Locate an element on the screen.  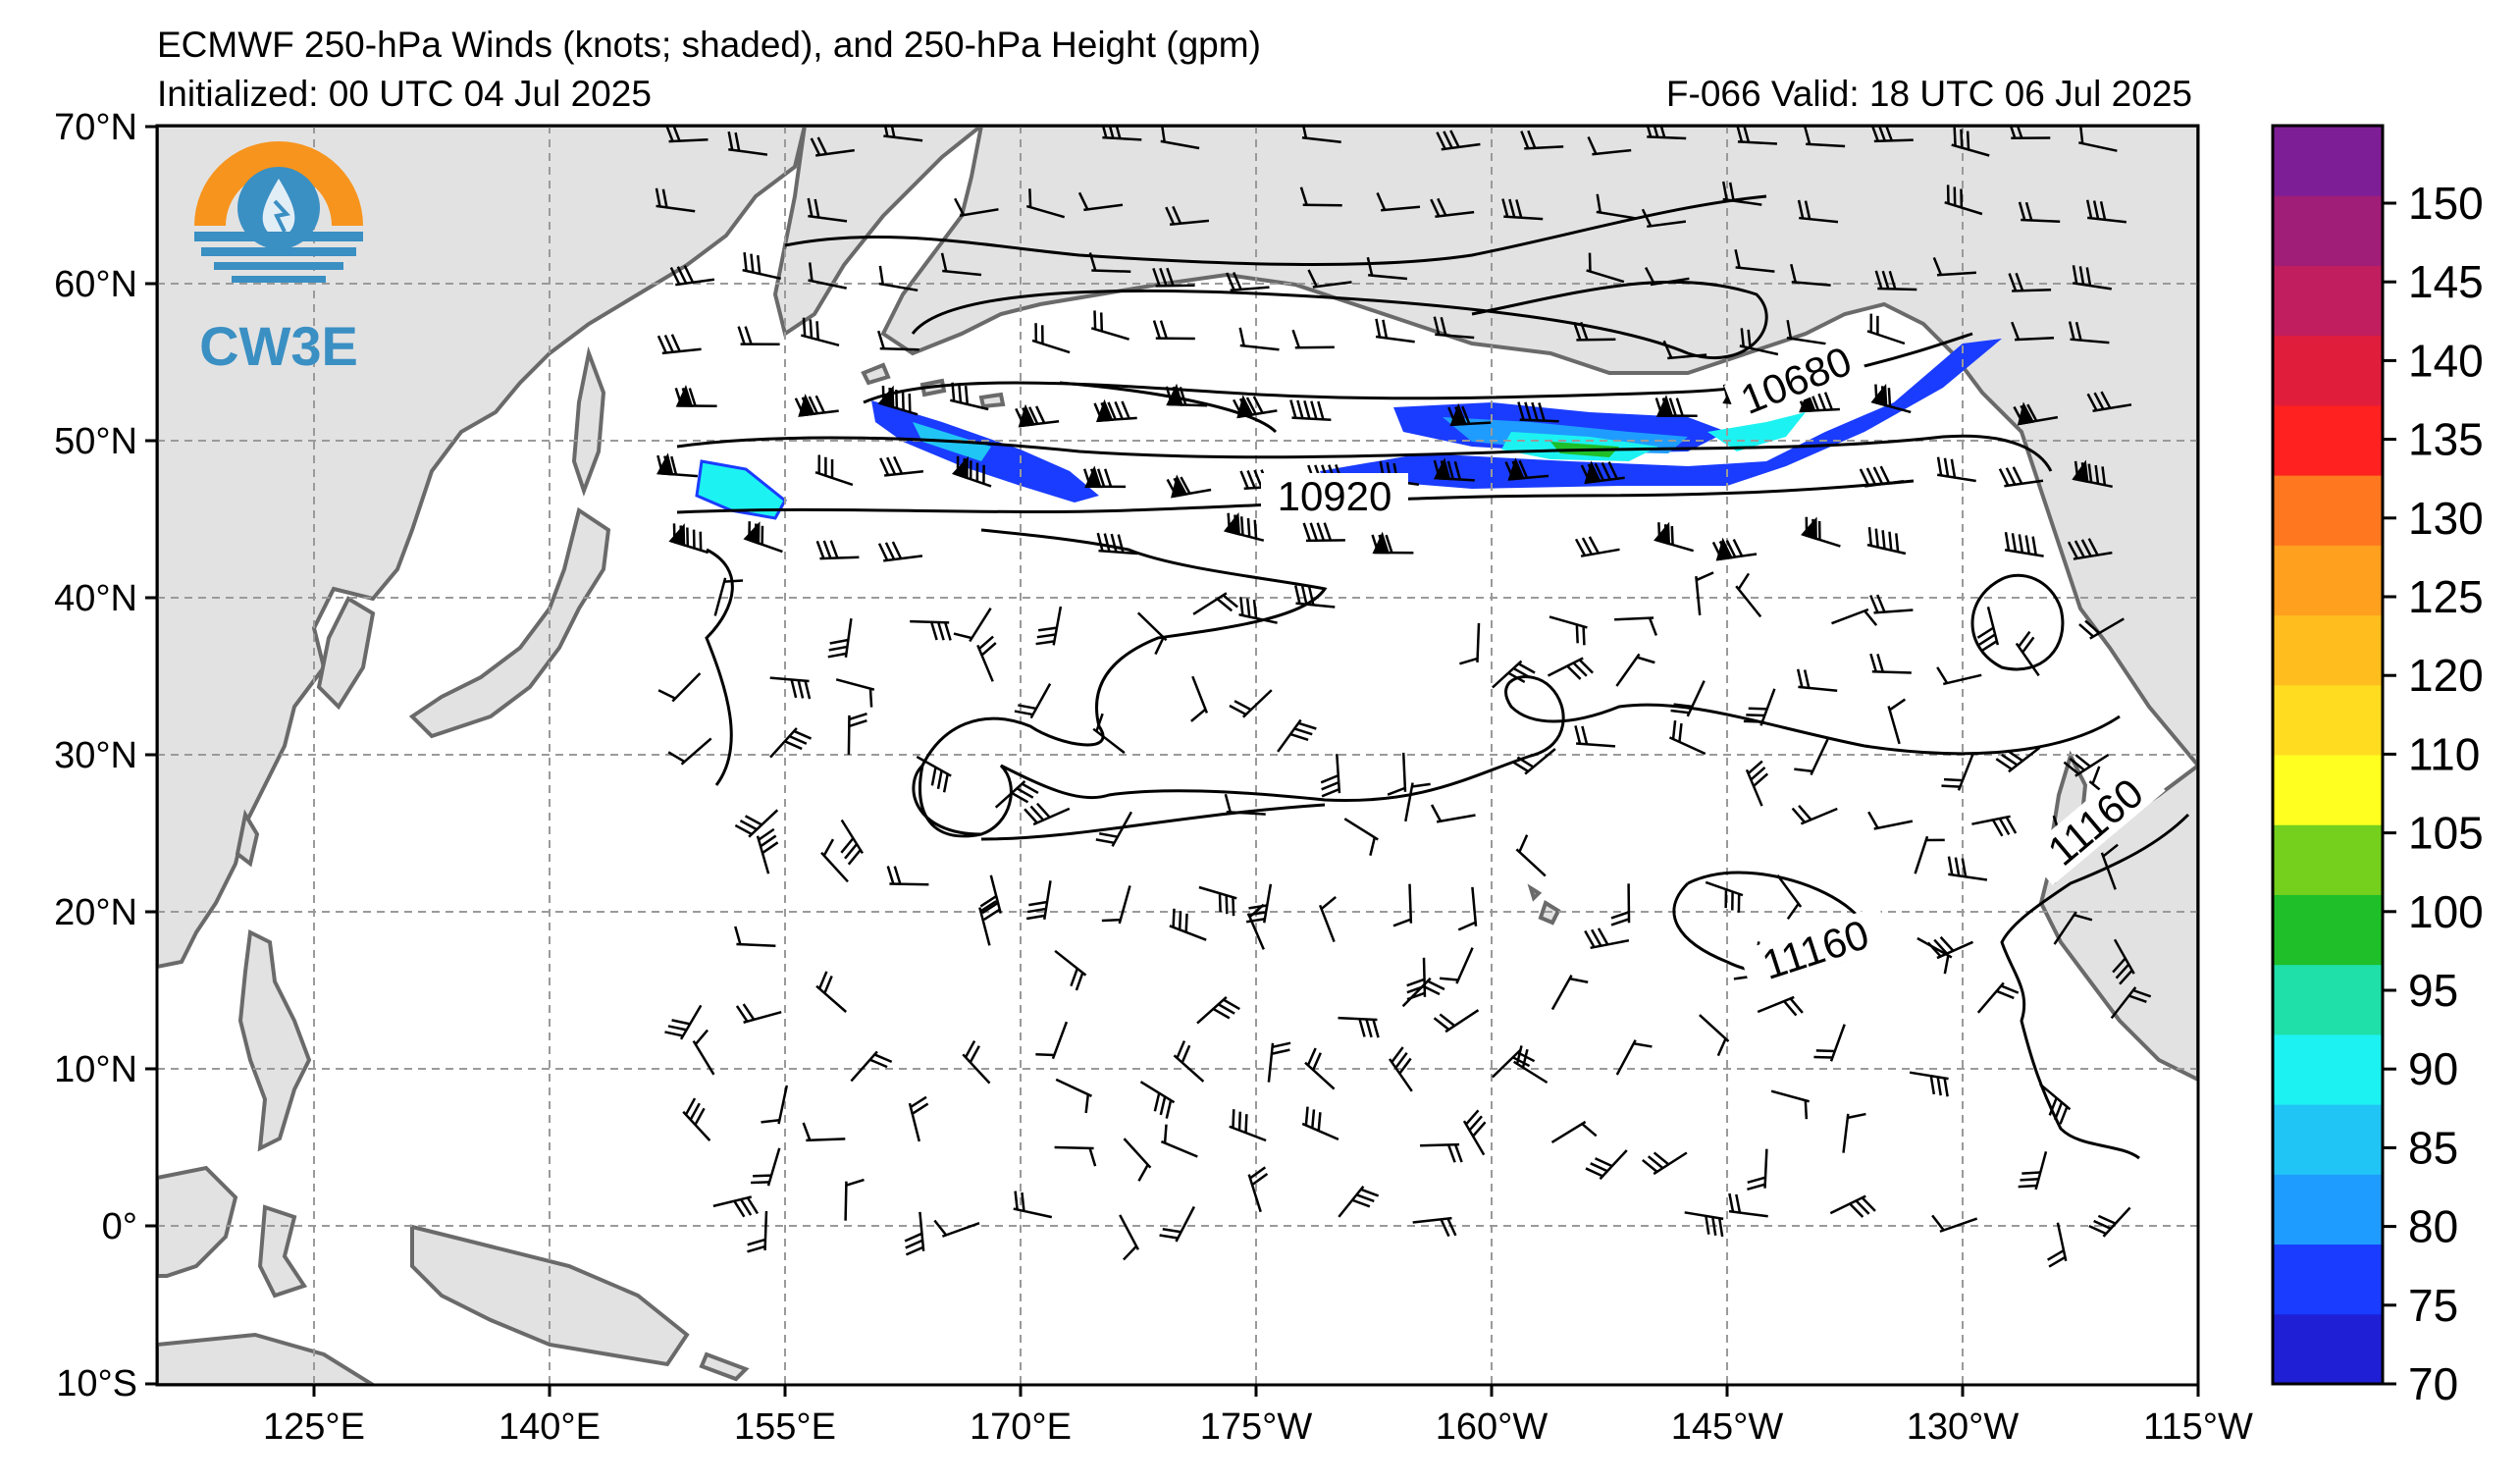
lon-label: 145°W is located at coordinates (1727, 1427).